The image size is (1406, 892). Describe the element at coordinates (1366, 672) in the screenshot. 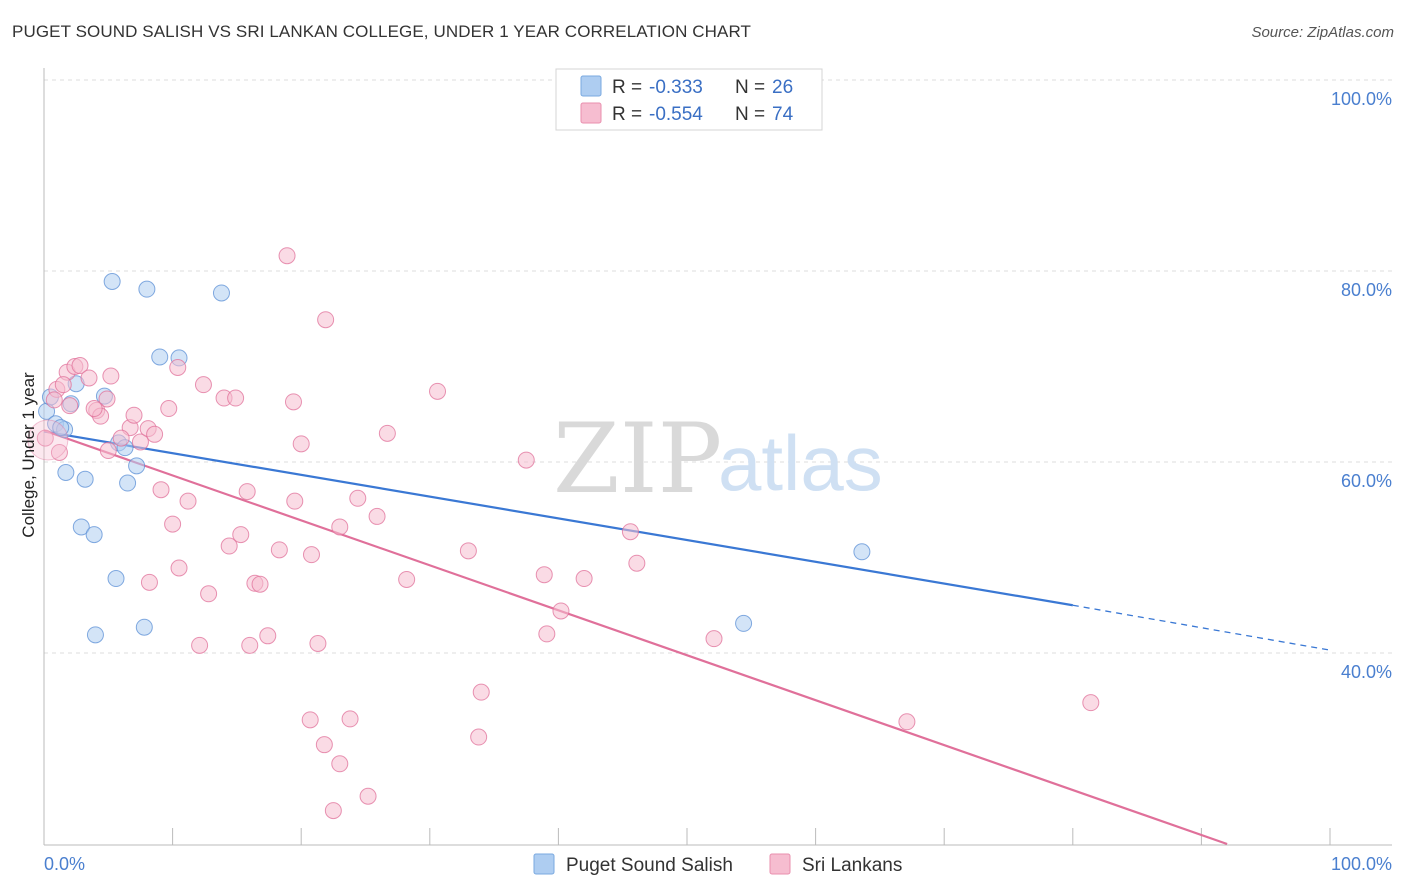

I see `y-tick-label-40: 40.0%` at that location.